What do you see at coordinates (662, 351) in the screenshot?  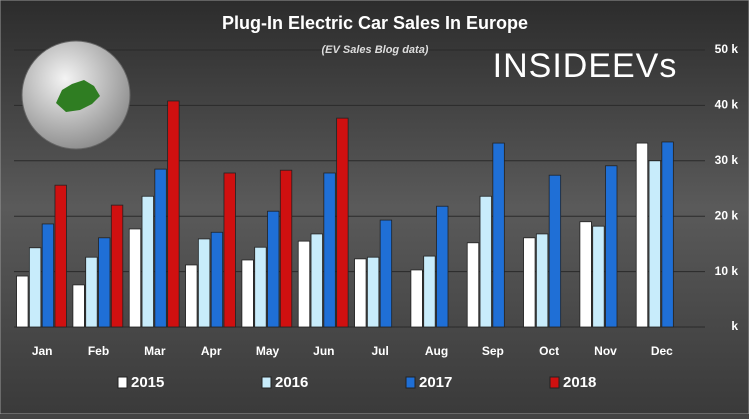 I see `x-tick-label: Dec` at bounding box center [662, 351].